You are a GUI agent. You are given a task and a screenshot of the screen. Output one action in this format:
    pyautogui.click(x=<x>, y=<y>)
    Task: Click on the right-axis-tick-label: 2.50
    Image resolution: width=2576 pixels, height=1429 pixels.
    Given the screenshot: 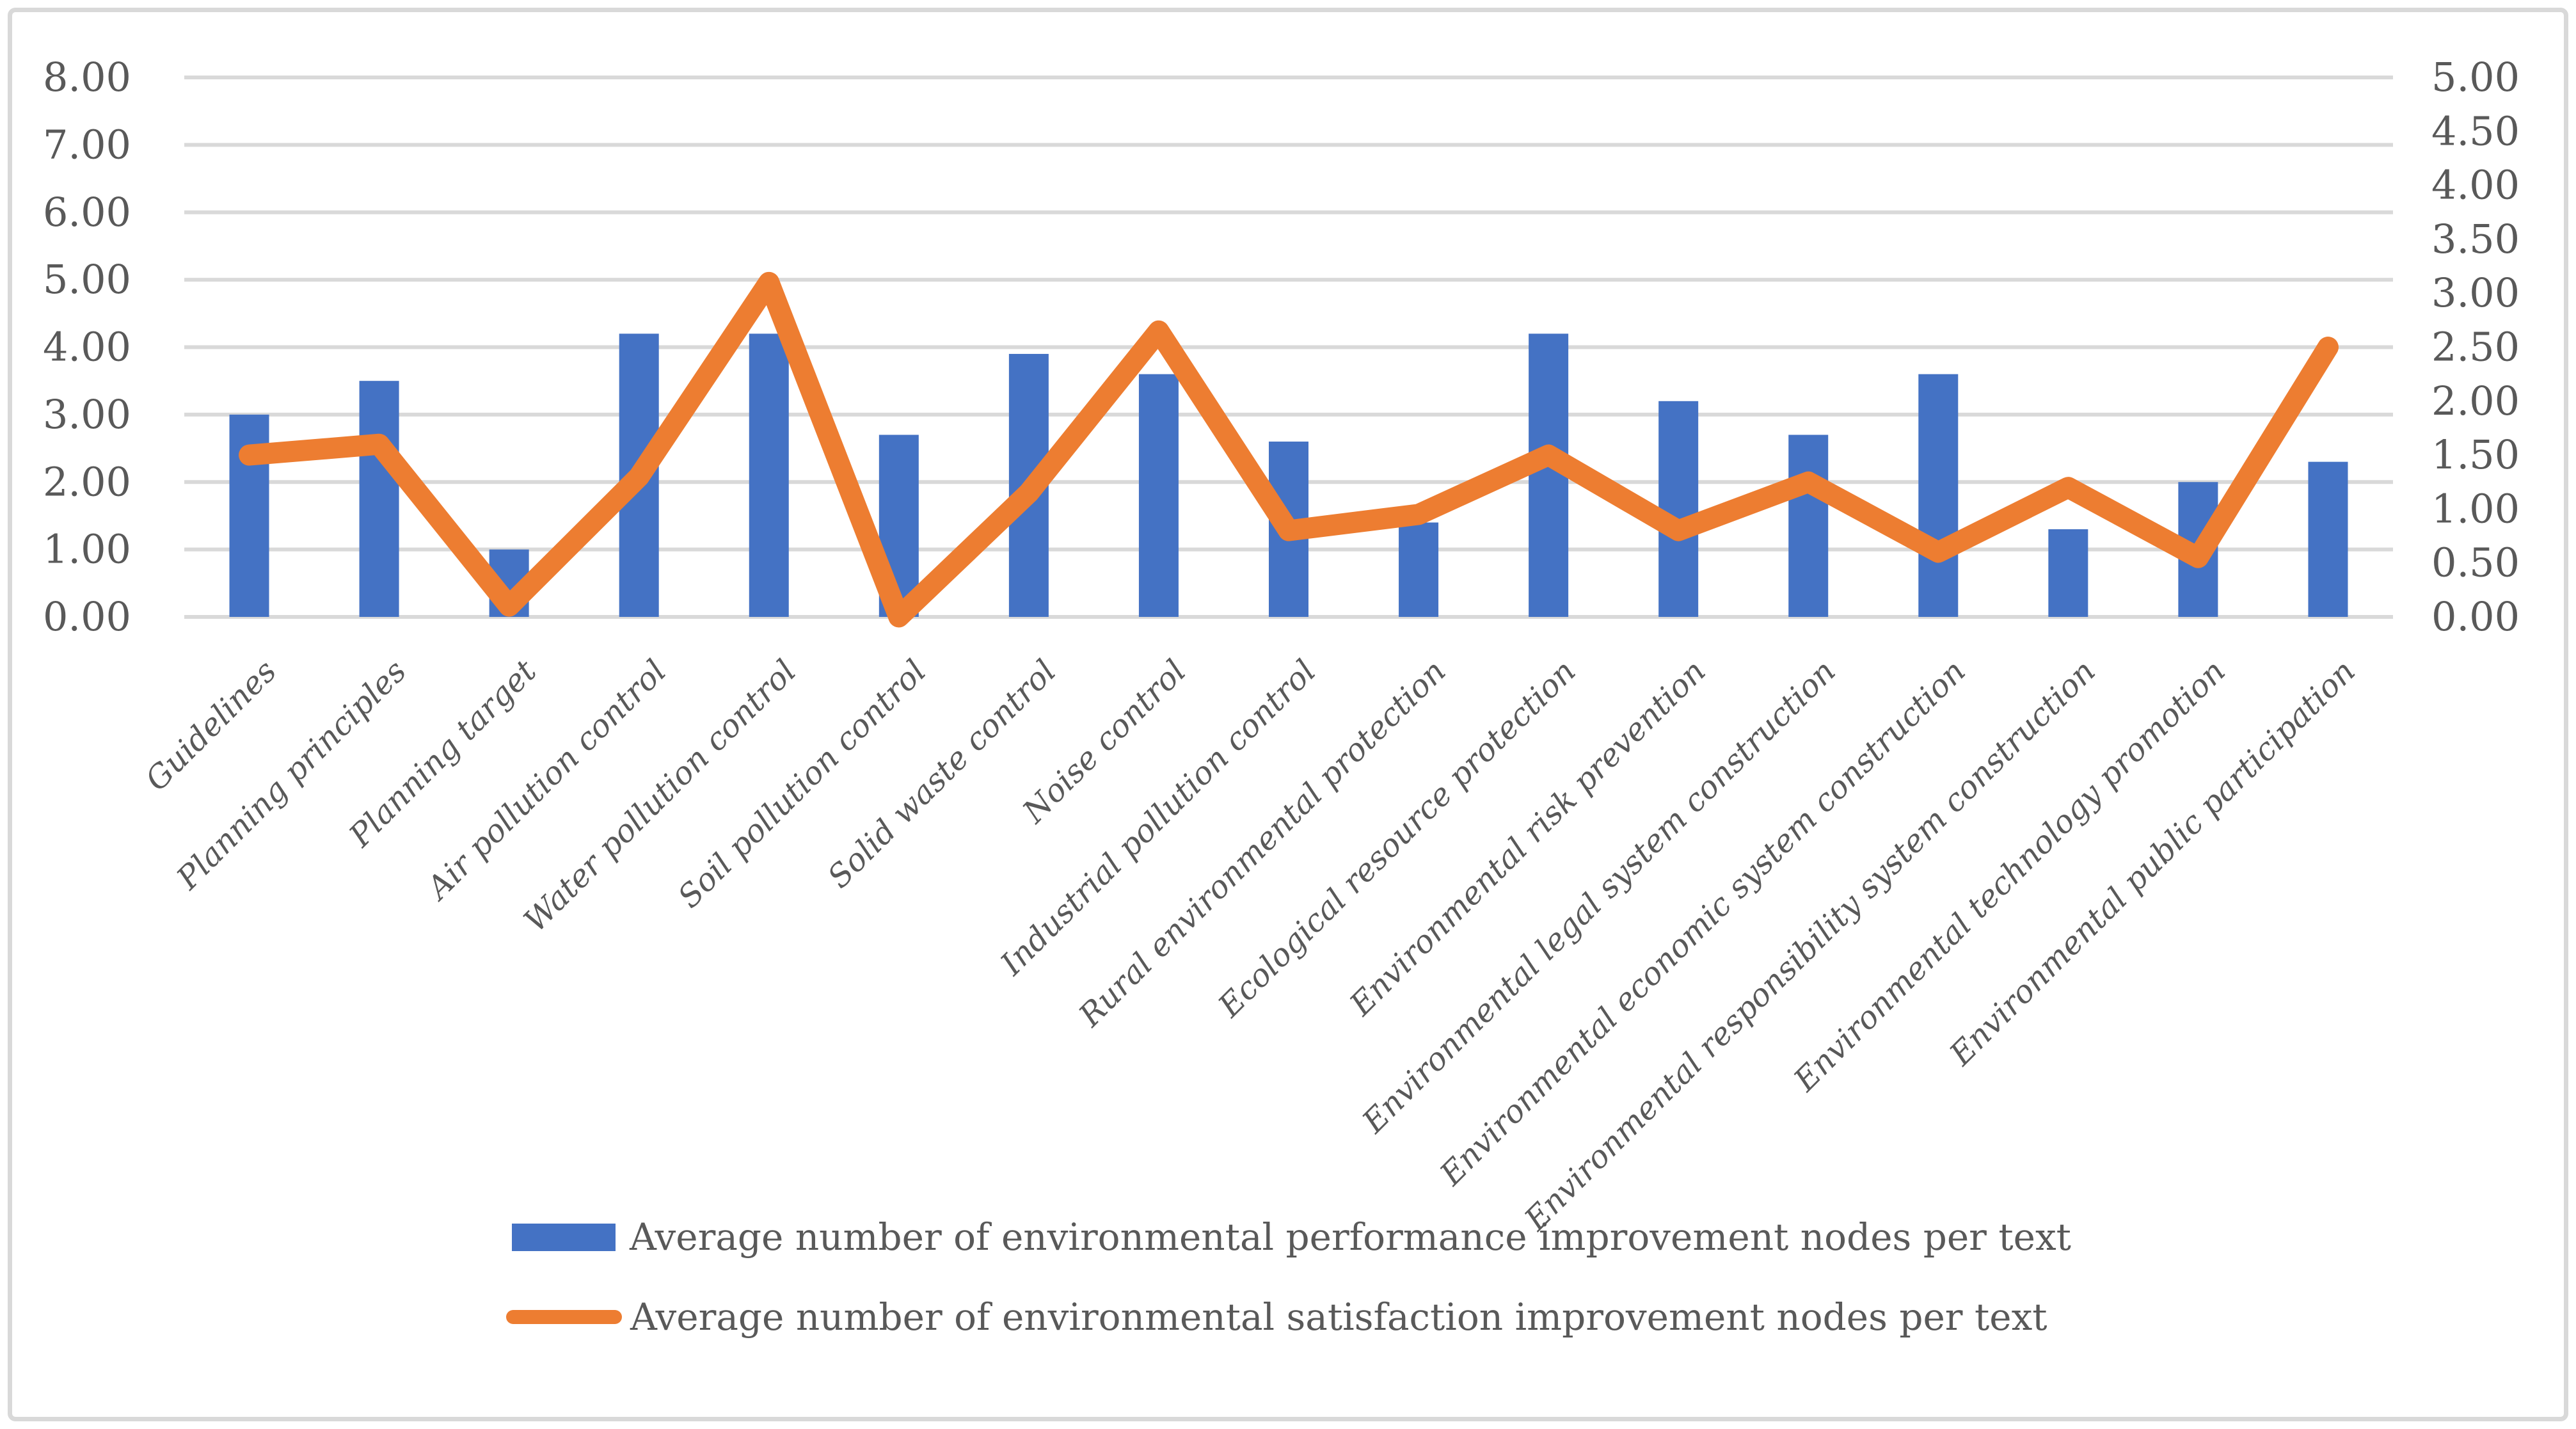 What is the action you would take?
    pyautogui.click(x=2476, y=347)
    